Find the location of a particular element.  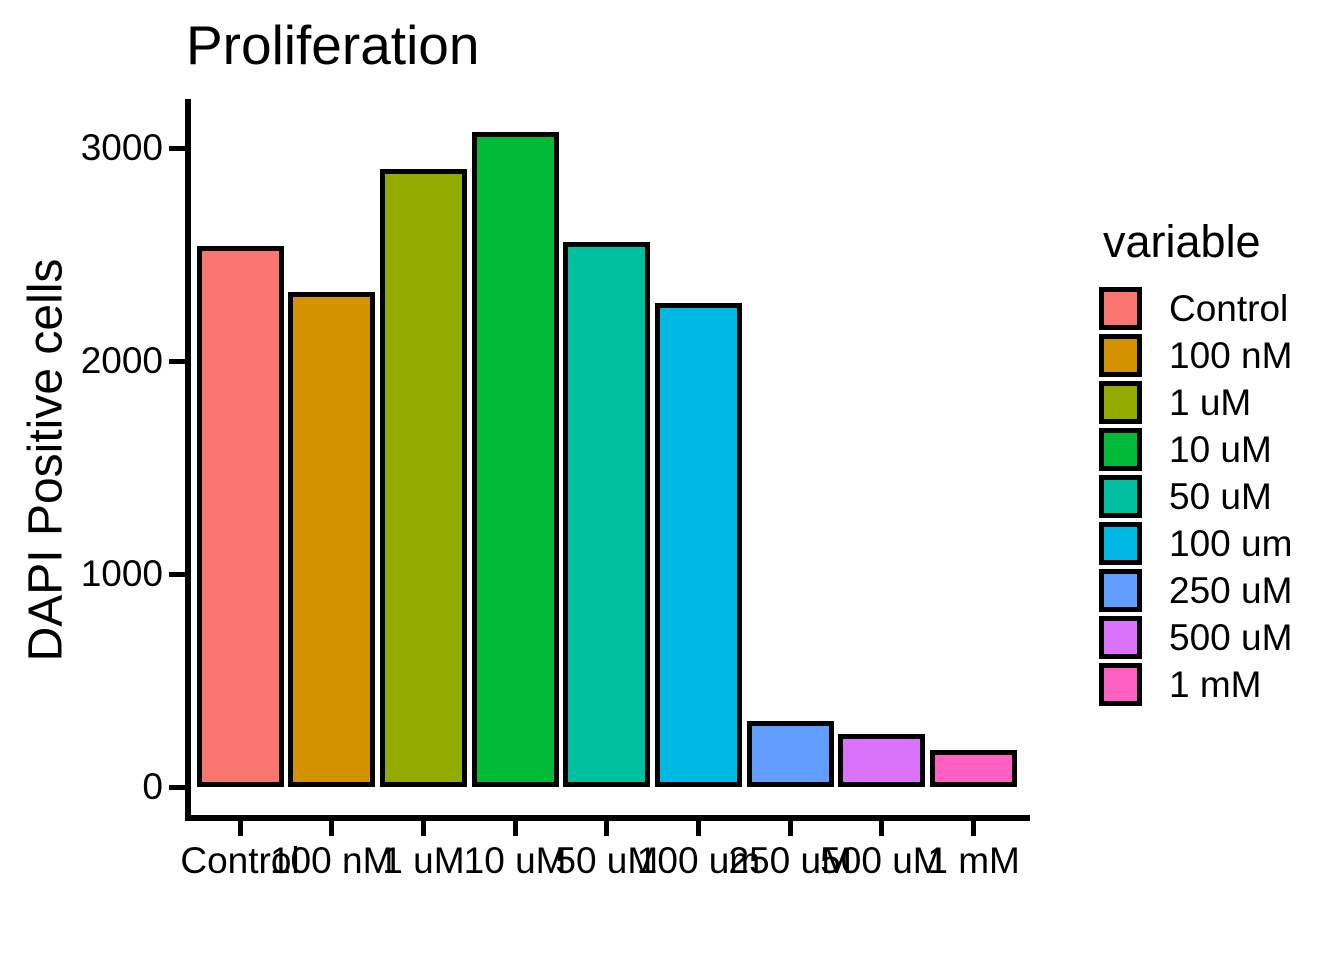

x-tick-label: 100 um is located at coordinates (698, 860).